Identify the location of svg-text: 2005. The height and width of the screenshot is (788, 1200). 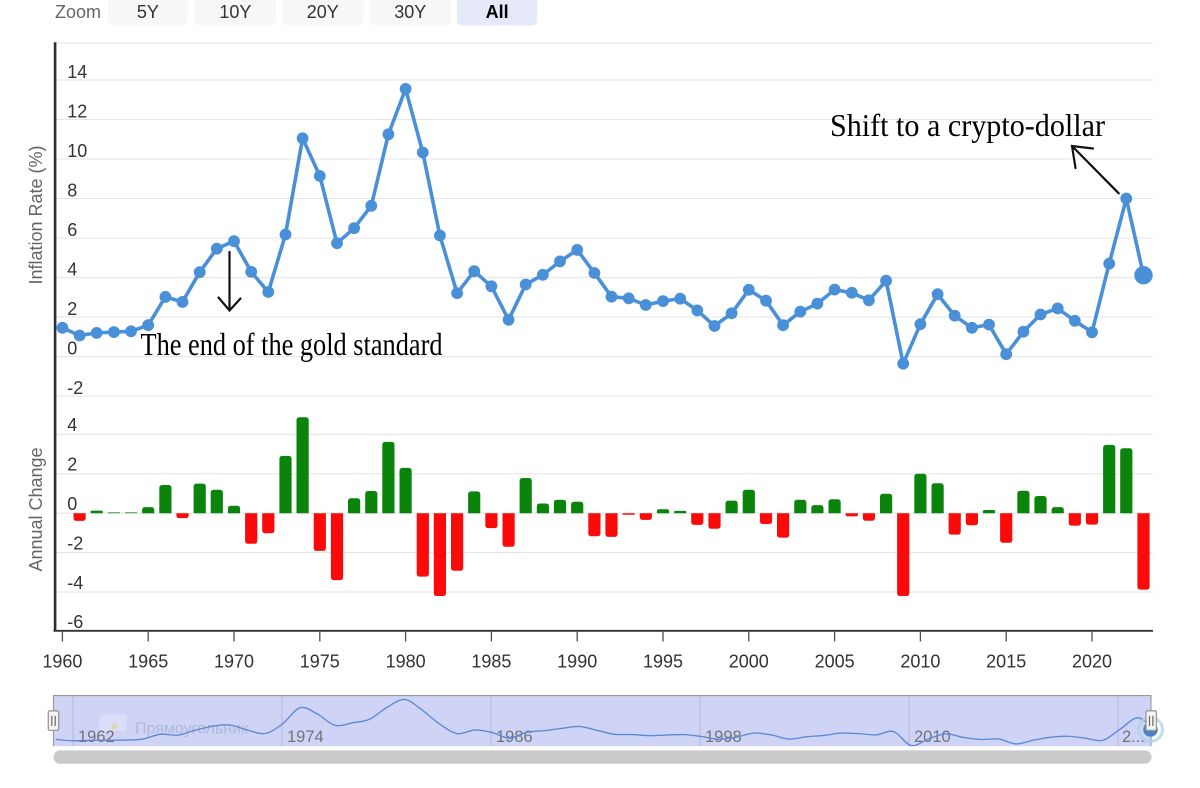
(835, 662).